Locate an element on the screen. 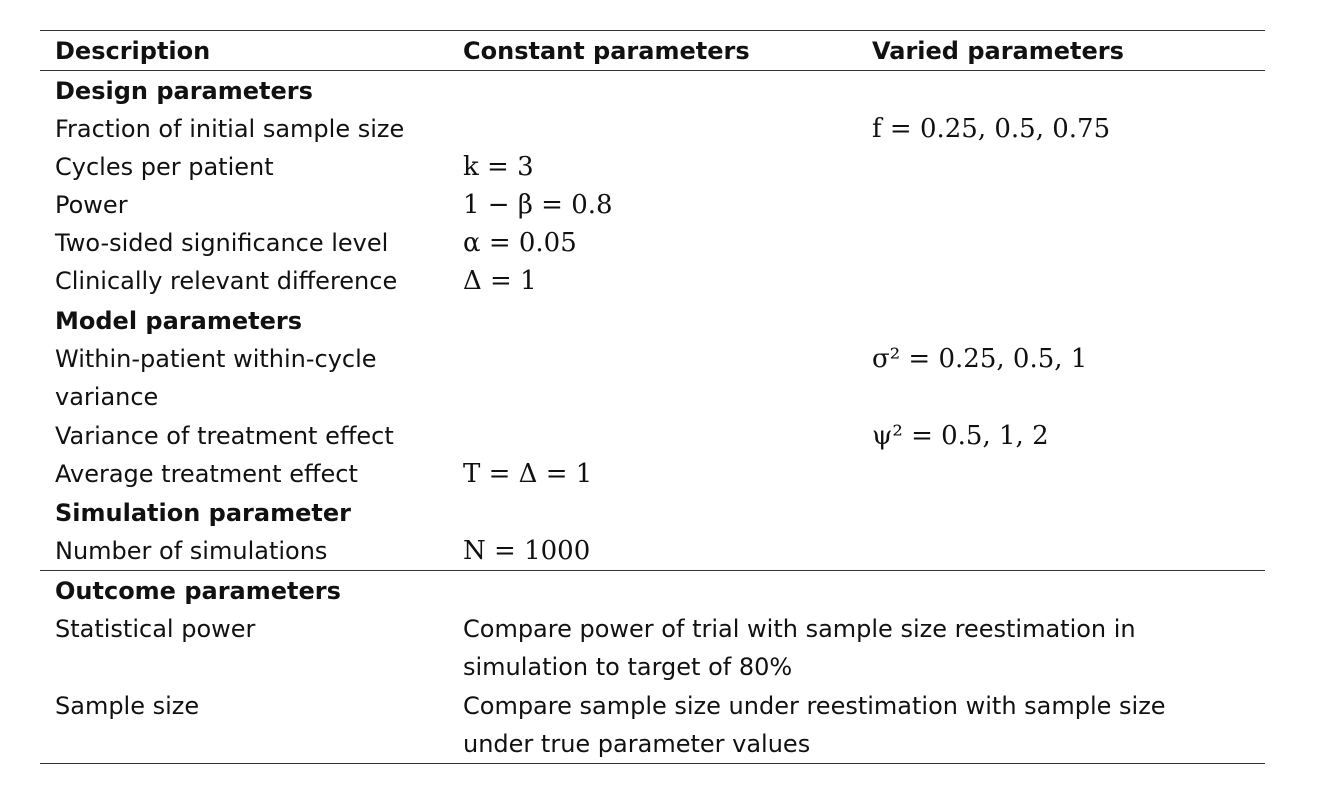  row-within-variance-description-line1: Within-patient within-cycle is located at coordinates (216, 359).